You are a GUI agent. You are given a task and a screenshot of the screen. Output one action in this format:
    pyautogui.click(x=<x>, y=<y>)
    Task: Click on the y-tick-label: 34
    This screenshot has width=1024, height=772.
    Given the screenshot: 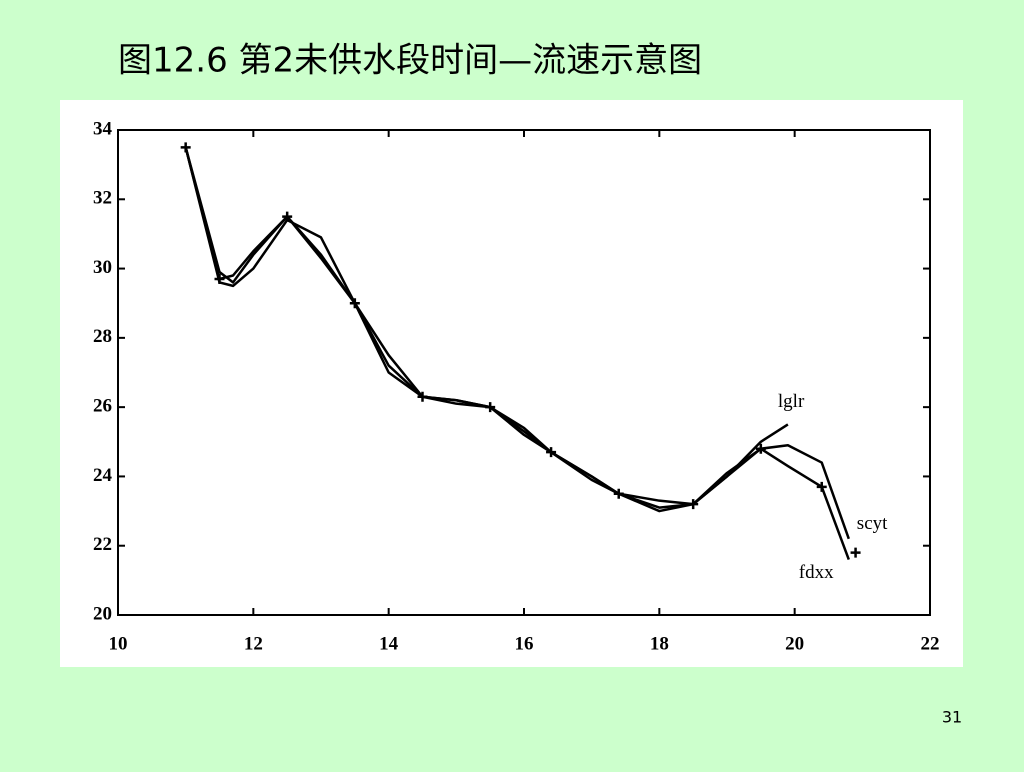 What is the action you would take?
    pyautogui.click(x=103, y=128)
    